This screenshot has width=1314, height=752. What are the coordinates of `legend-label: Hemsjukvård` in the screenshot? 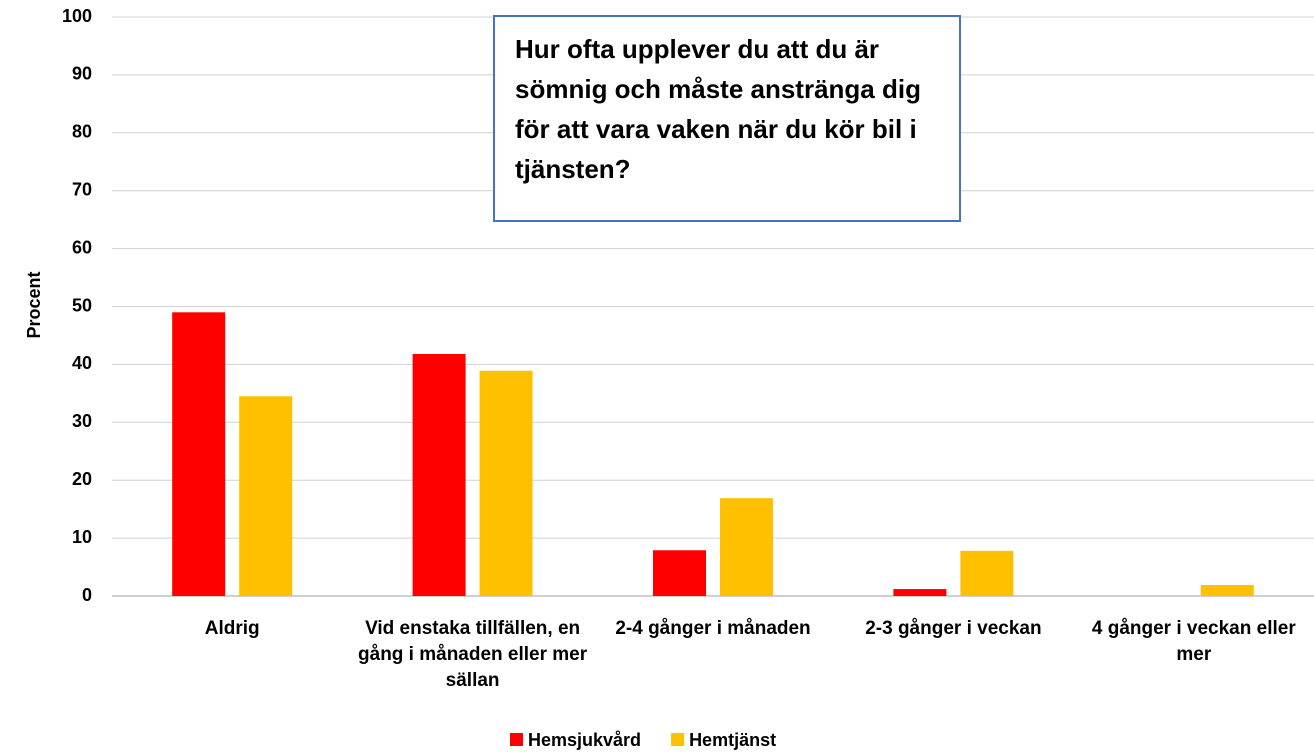 It's located at (584, 740).